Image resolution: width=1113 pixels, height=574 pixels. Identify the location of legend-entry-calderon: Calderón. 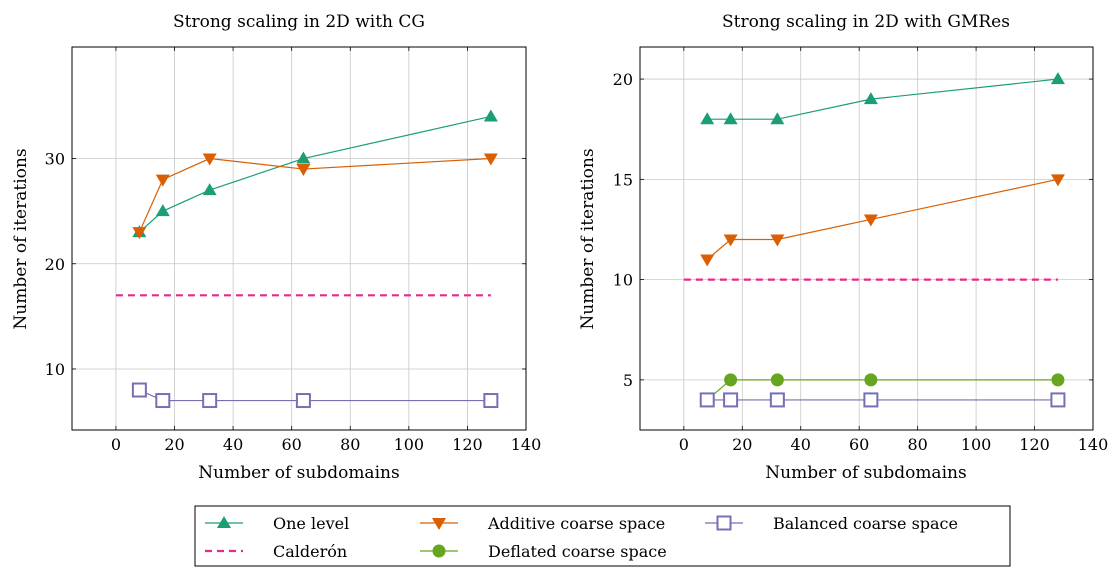
(276, 551).